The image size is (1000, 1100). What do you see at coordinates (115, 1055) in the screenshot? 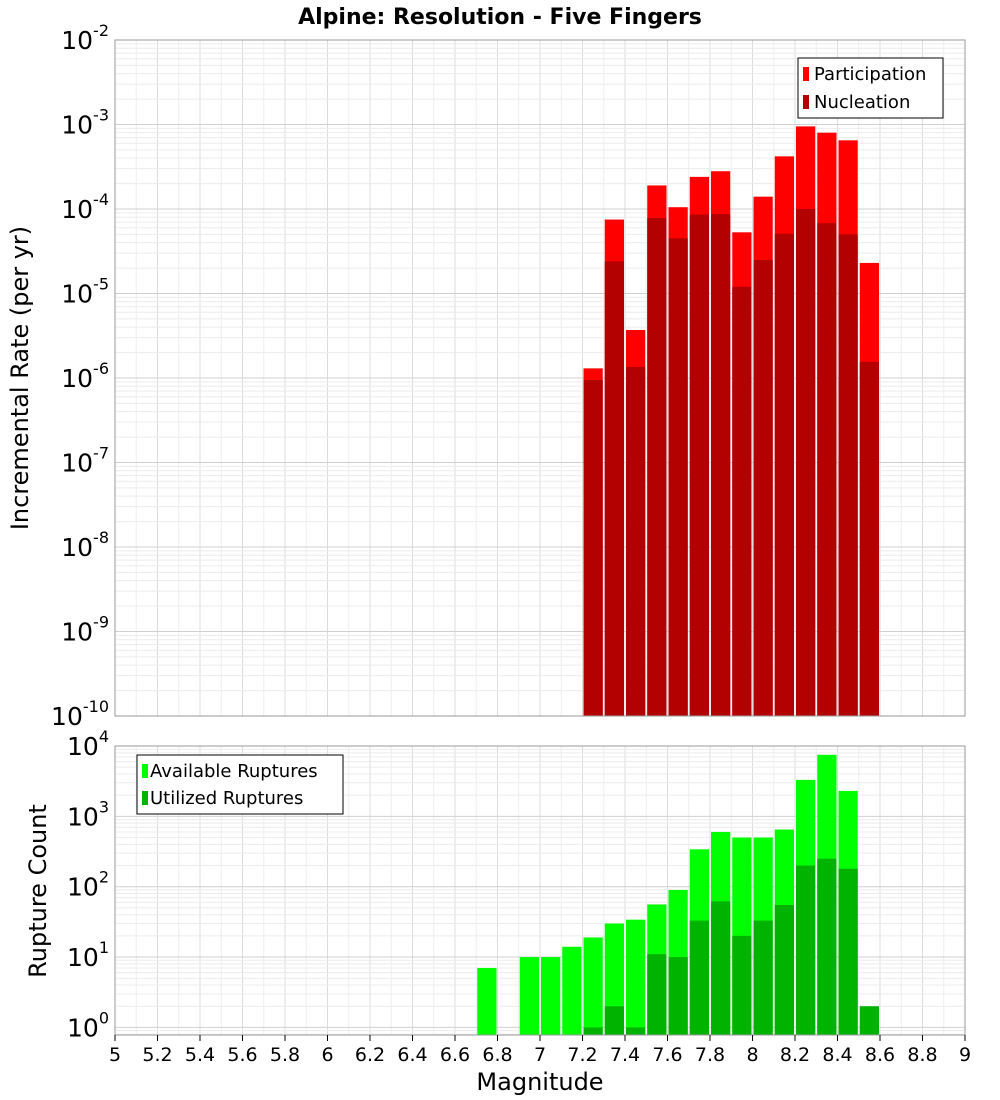
I see `x-tick-label: 5` at bounding box center [115, 1055].